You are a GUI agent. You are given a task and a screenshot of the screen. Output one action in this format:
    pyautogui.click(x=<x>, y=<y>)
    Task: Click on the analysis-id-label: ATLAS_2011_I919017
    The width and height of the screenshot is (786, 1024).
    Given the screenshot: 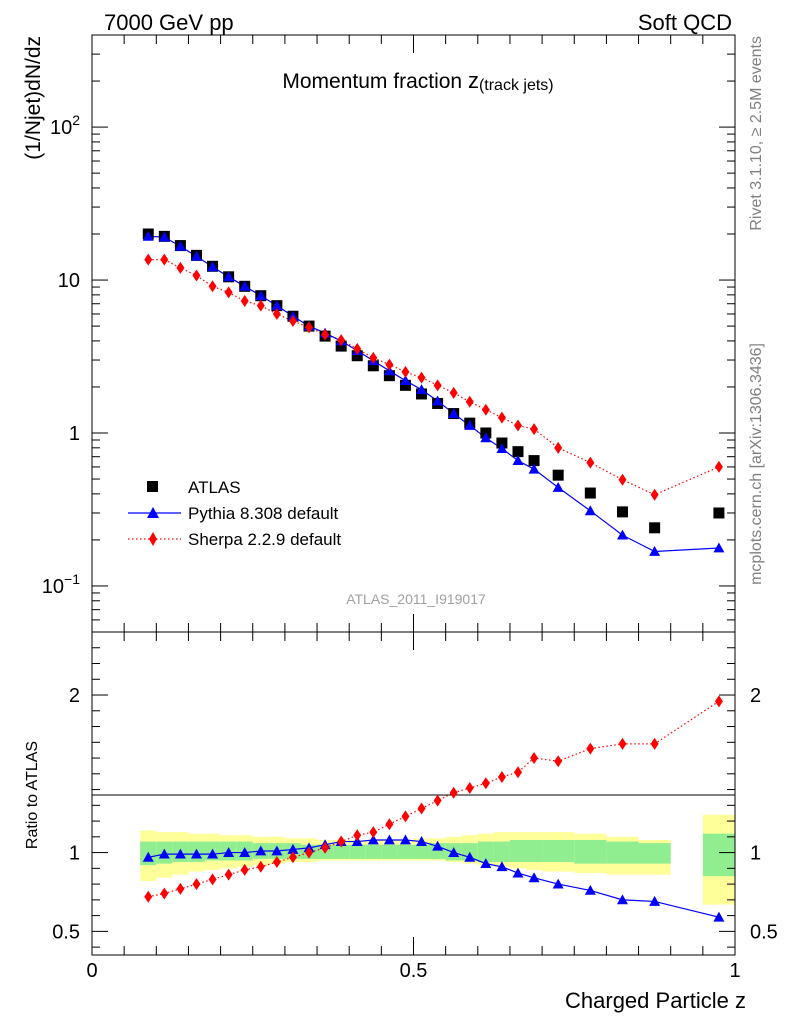 What is the action you would take?
    pyautogui.click(x=416, y=599)
    